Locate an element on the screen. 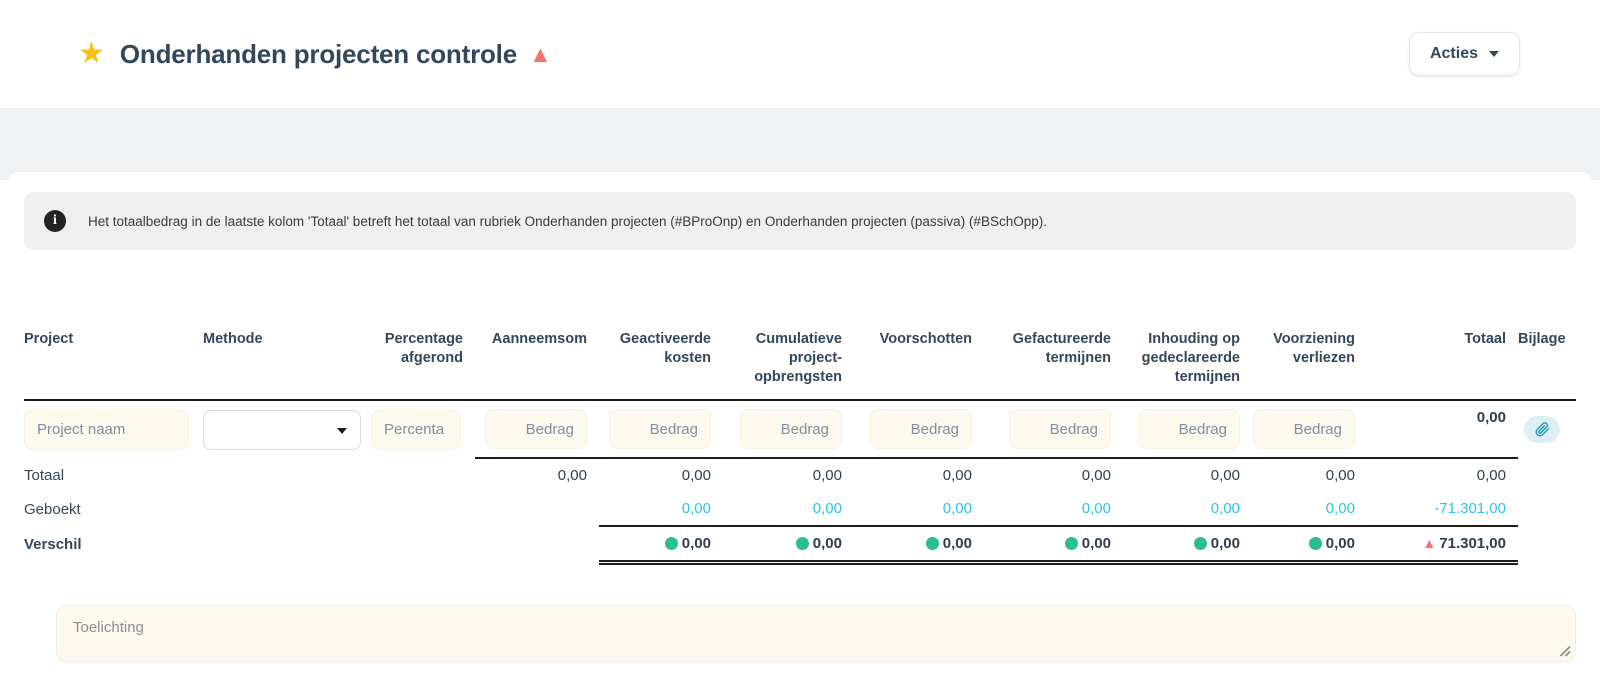 The height and width of the screenshot is (697, 1600). project-name-input is located at coordinates (106, 429).